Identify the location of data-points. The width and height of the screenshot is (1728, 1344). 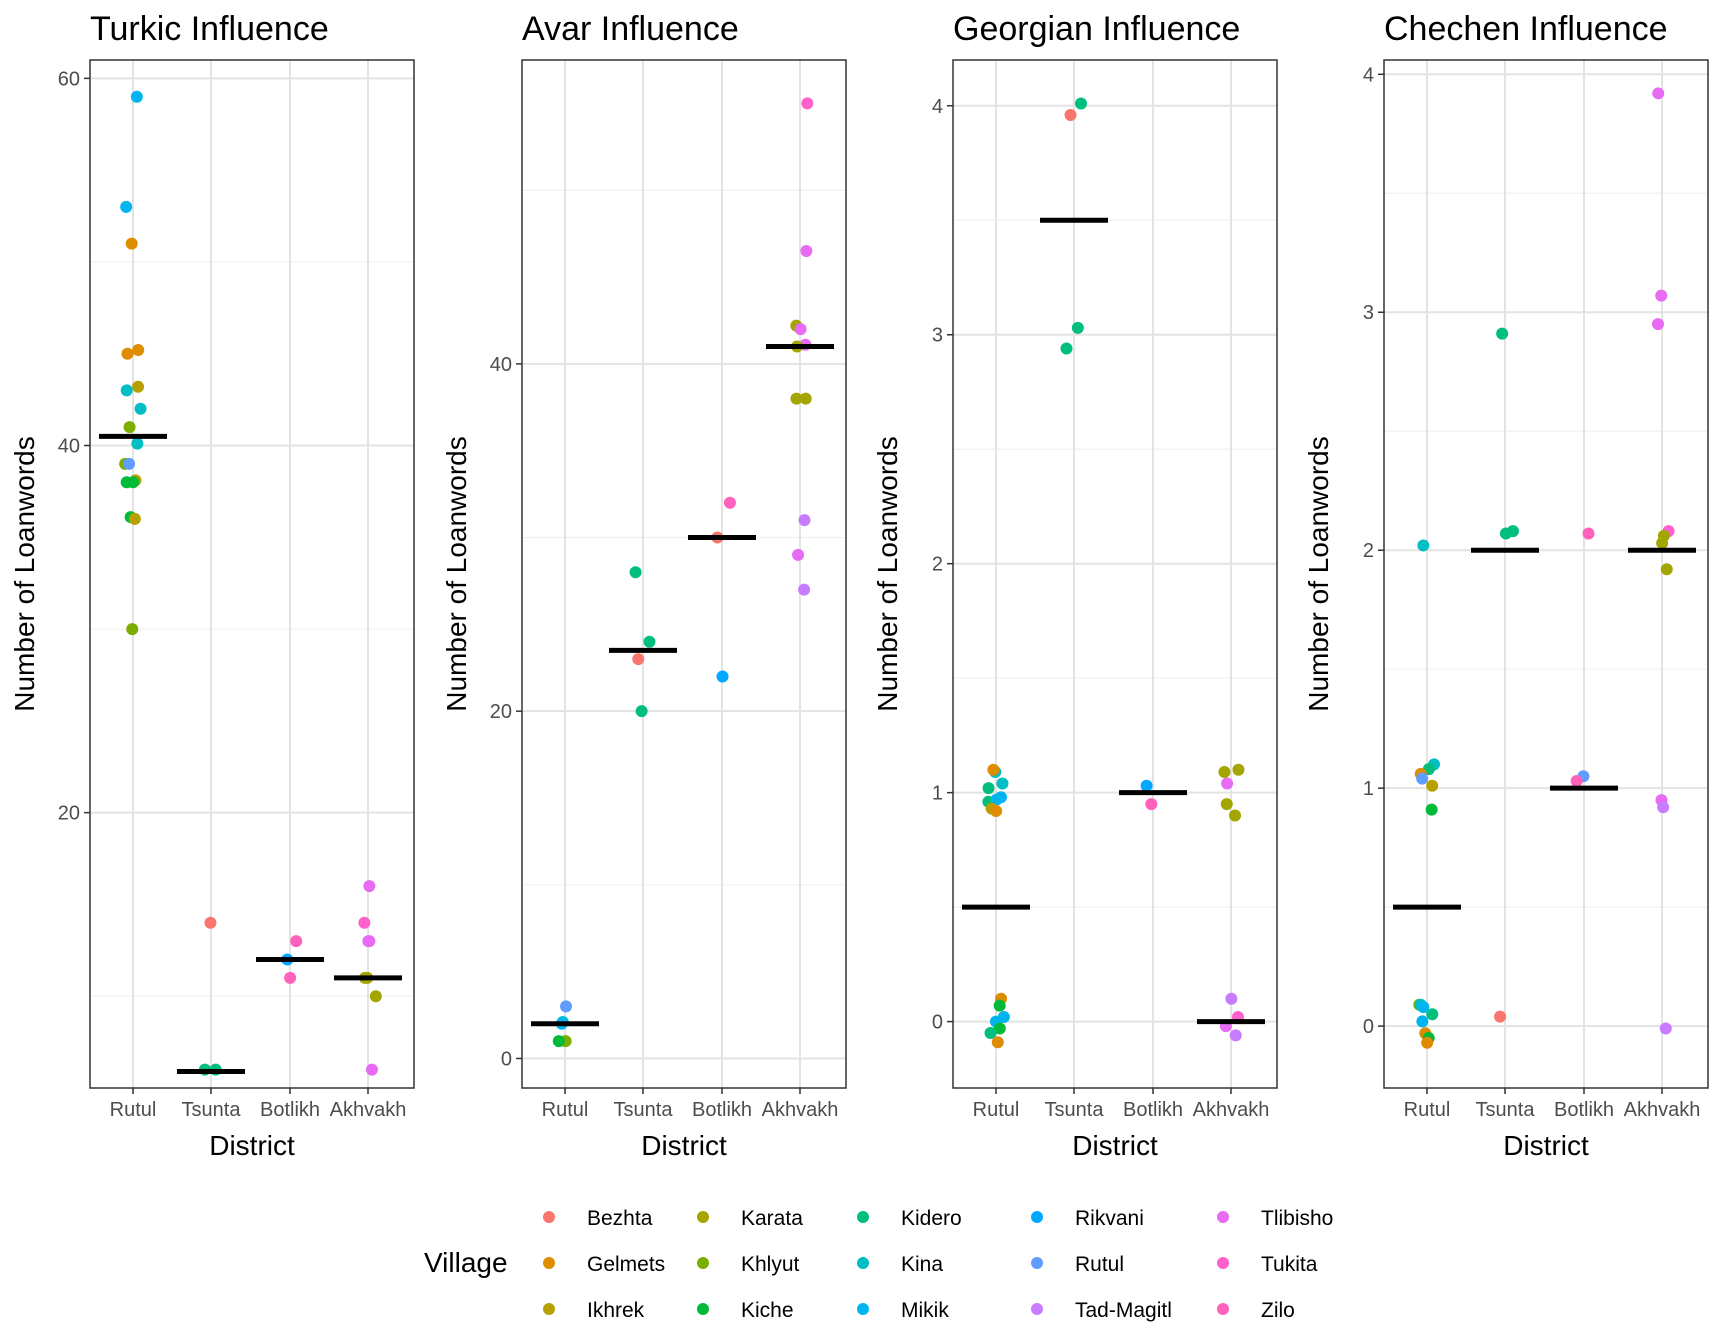
(1544, 568).